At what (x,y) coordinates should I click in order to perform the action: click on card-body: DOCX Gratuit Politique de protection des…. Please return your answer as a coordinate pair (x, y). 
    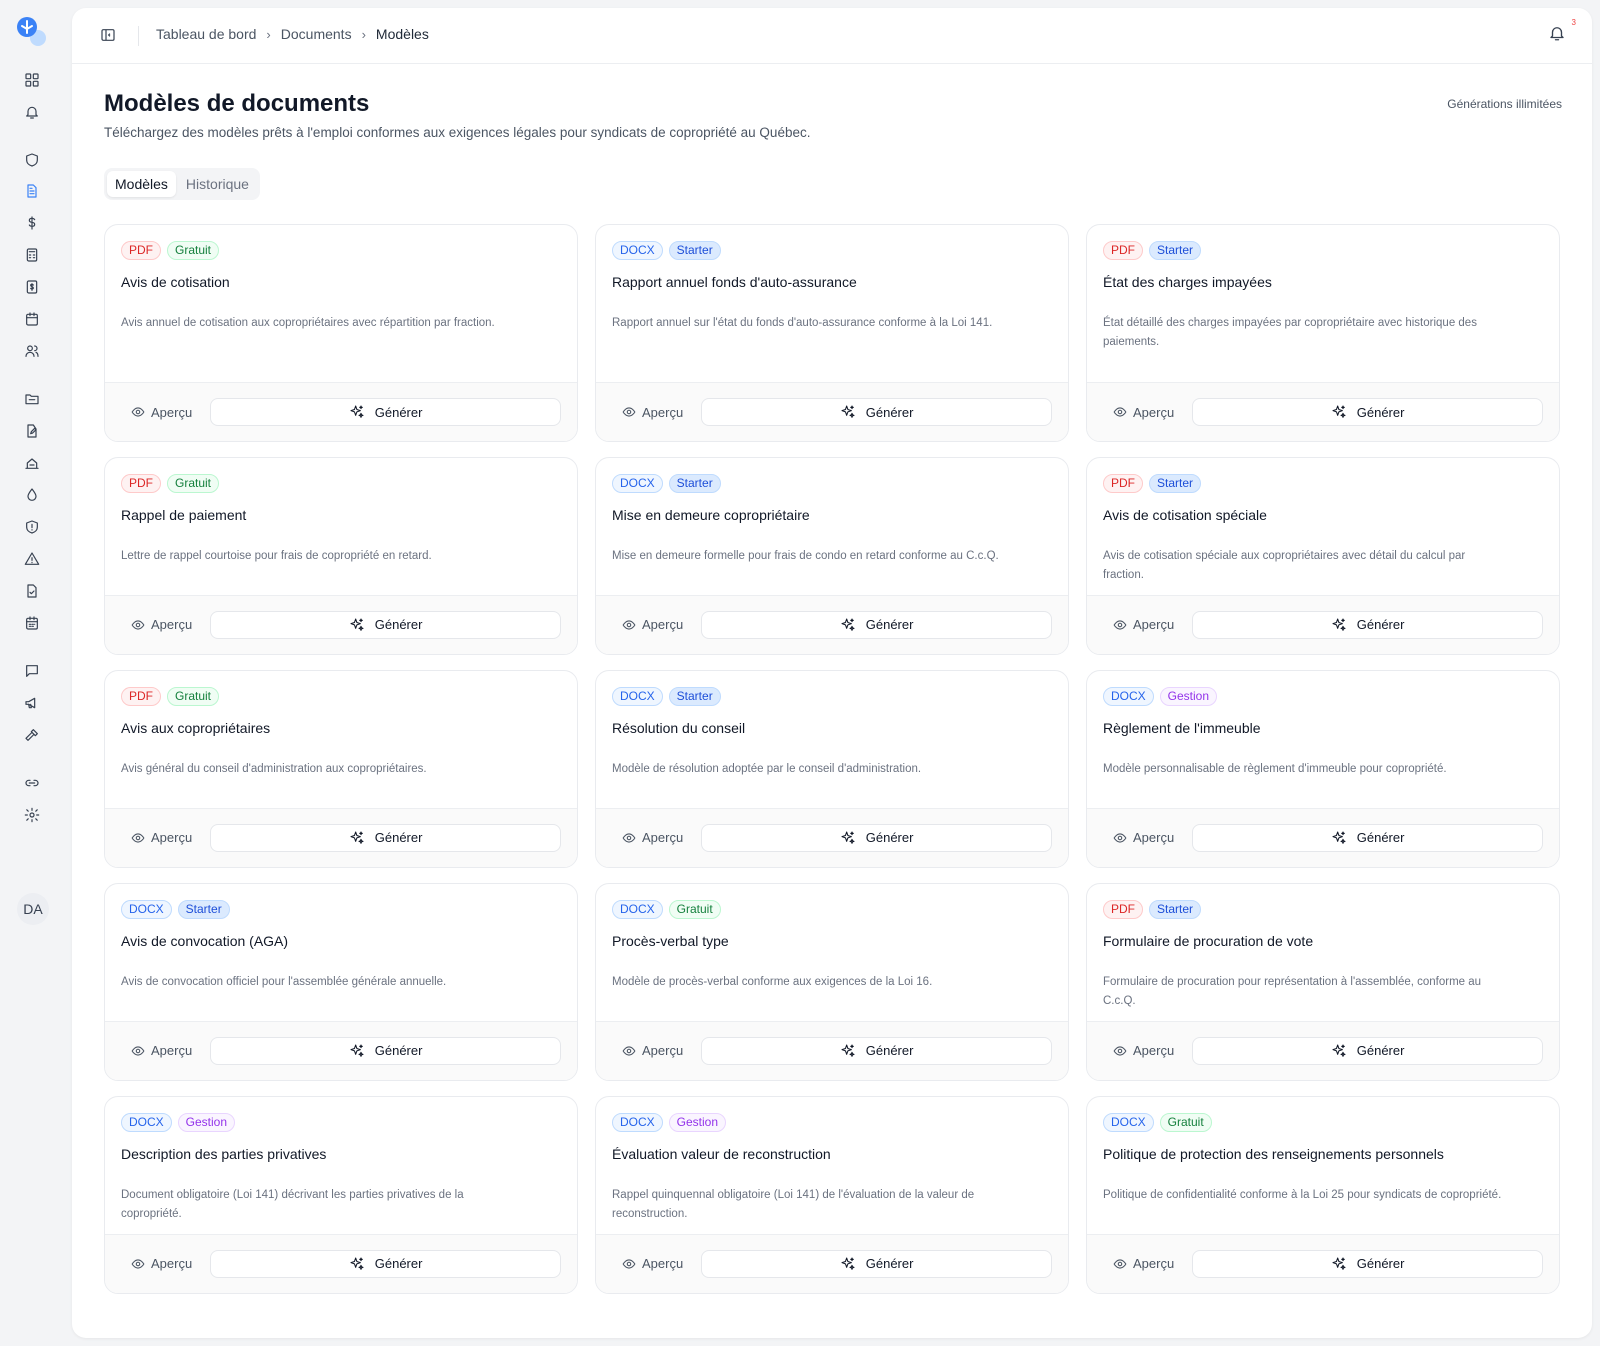
    Looking at the image, I should click on (1323, 1165).